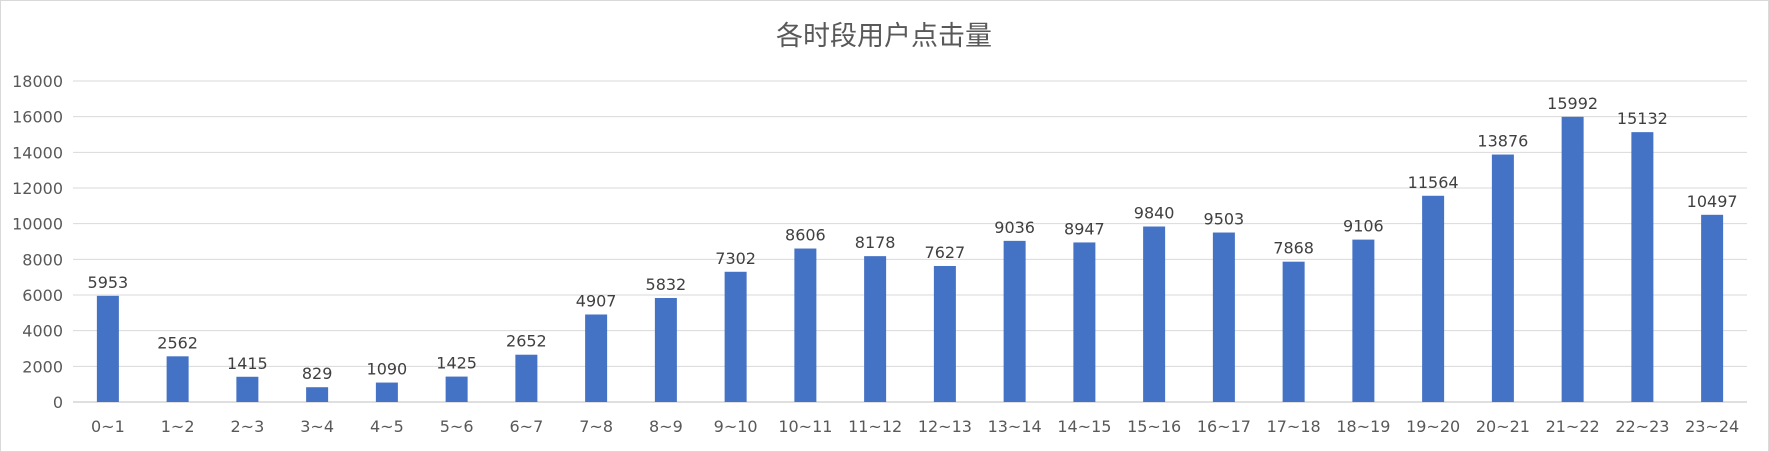 The width and height of the screenshot is (1769, 452). Describe the element at coordinates (596, 300) in the screenshot. I see `data-label: 4907` at that location.